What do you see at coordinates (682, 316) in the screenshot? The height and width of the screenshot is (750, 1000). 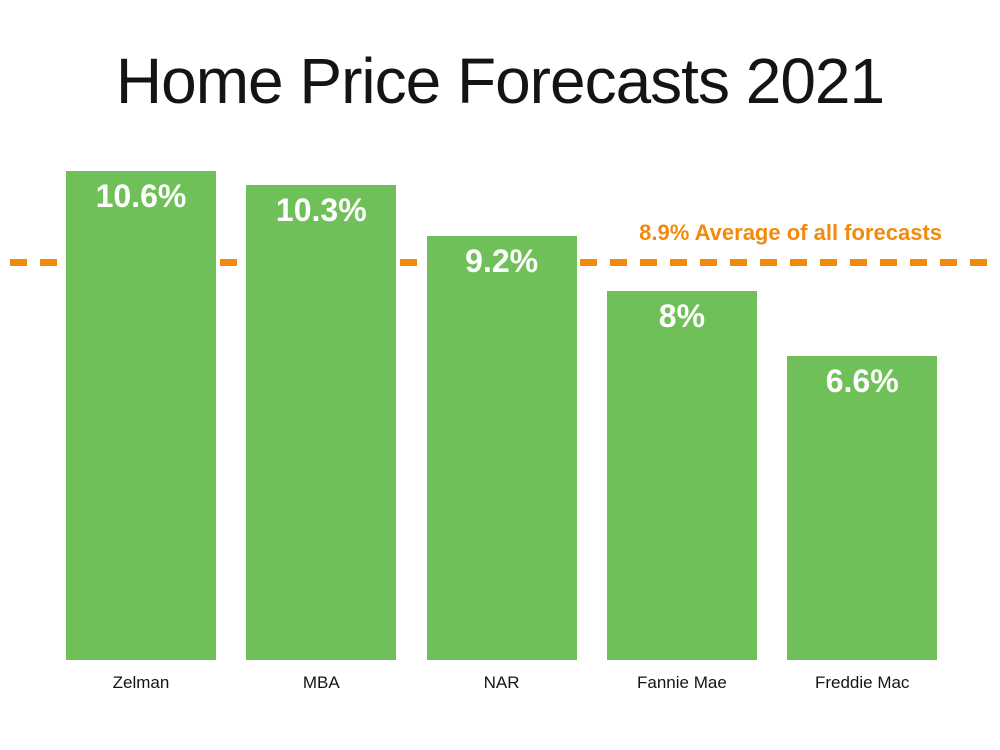 I see `bar-value-label-fannie-mae: 8%` at bounding box center [682, 316].